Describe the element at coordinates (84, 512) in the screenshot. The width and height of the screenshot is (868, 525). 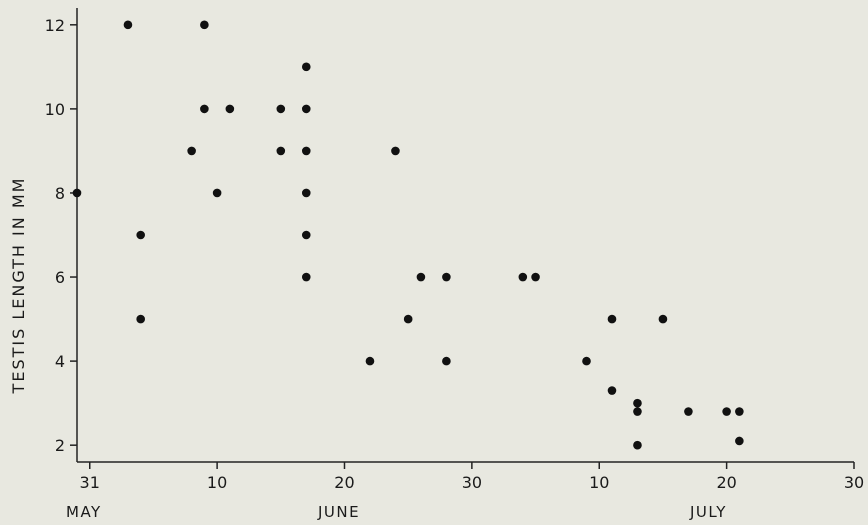
I see `month-label-may: MAY` at that location.